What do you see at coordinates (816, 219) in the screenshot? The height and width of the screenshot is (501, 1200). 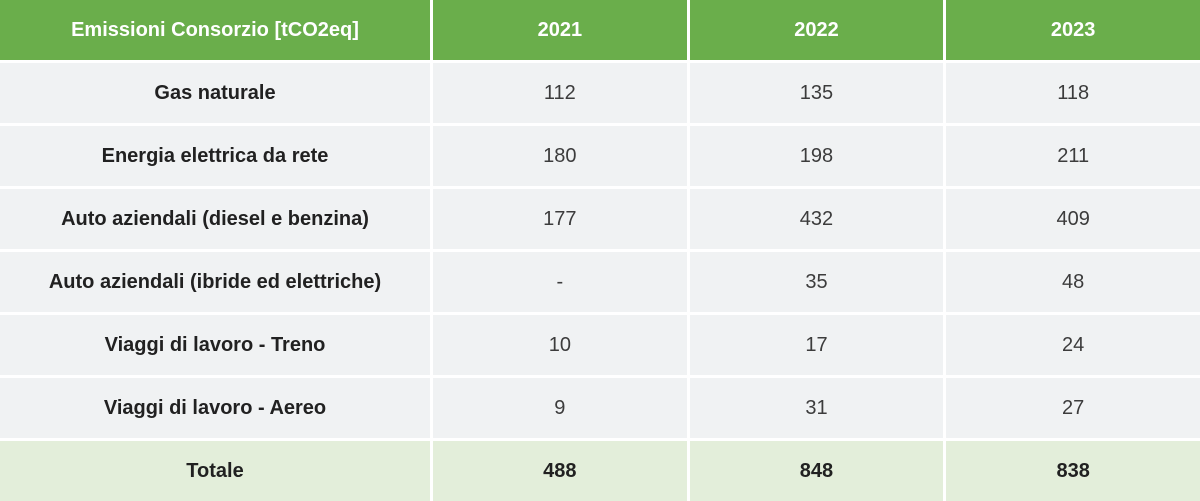 I see `row-value: 432` at bounding box center [816, 219].